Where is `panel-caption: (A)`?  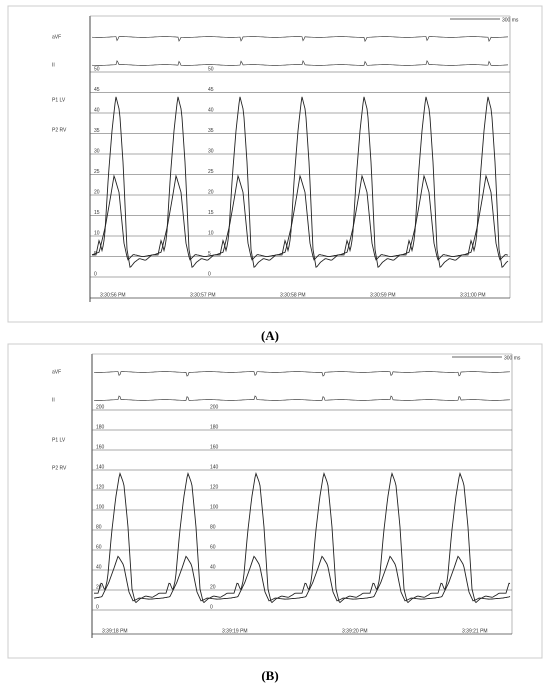 panel-caption: (A) is located at coordinates (270, 335).